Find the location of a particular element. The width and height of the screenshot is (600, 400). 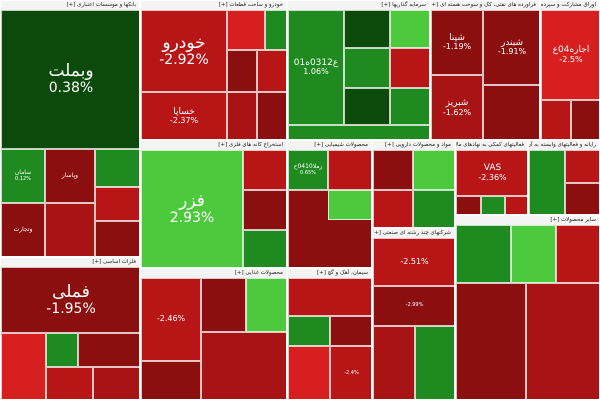

tile-change: -2.99% is located at coordinates (414, 305).